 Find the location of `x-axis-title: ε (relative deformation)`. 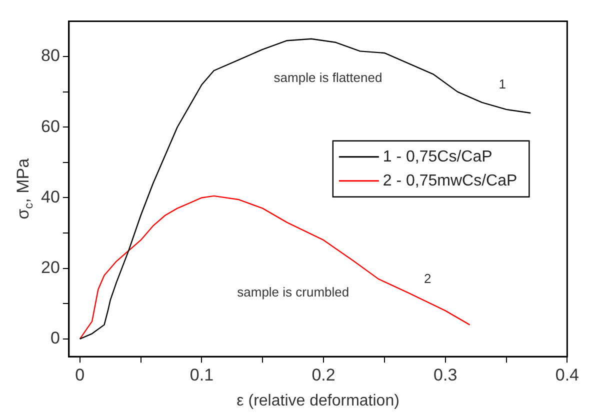

x-axis-title: ε (relative deformation) is located at coordinates (318, 401).